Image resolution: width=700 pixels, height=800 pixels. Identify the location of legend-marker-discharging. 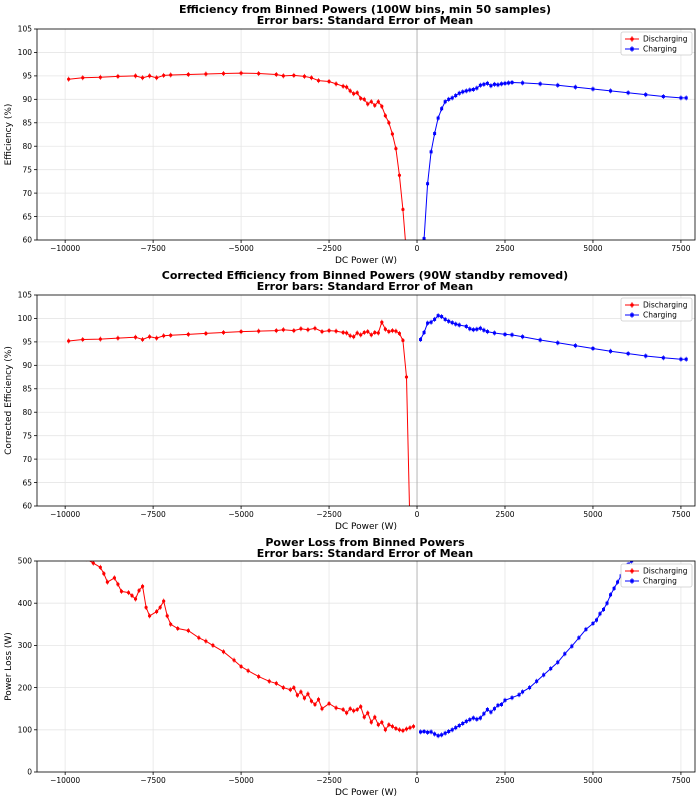
(632, 305).